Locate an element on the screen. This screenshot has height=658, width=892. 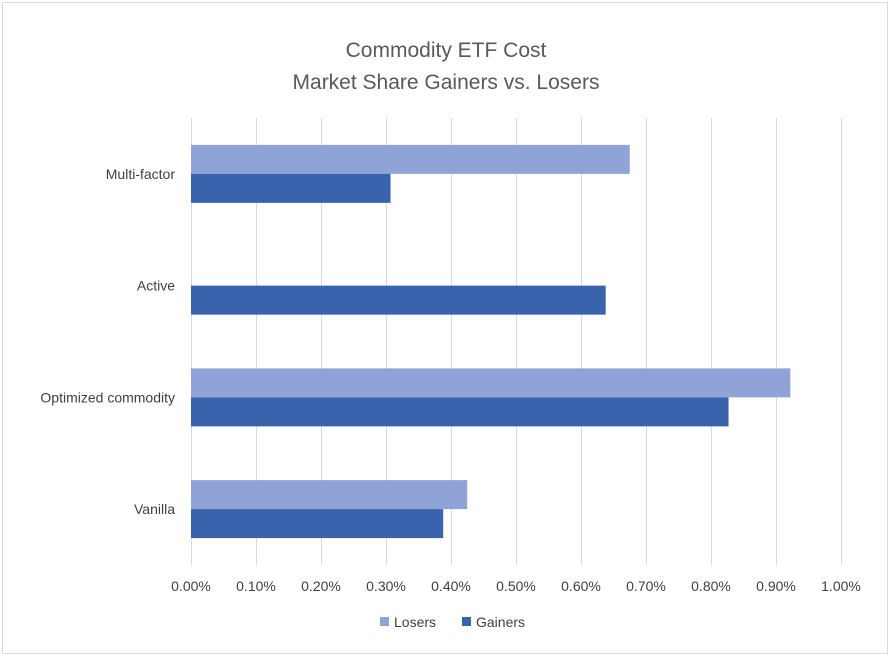
legend-label: Gainers is located at coordinates (500, 622).